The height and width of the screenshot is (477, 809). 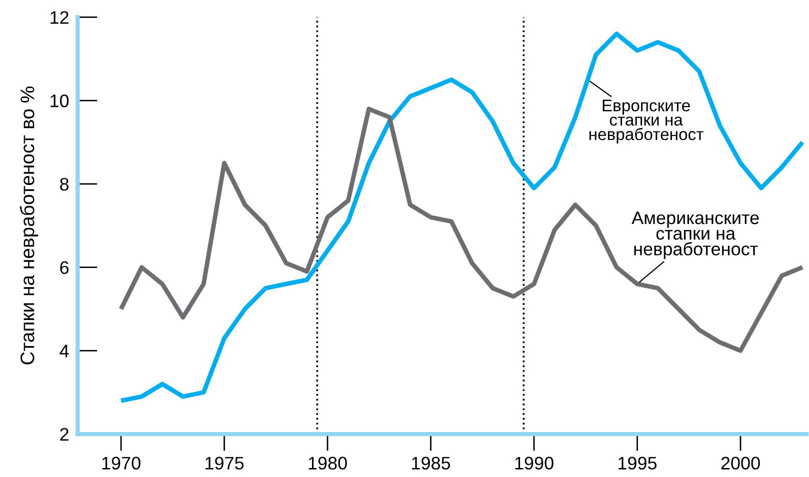 What do you see at coordinates (646, 122) in the screenshot?
I see `series-label: Европските стапки на невработеност` at bounding box center [646, 122].